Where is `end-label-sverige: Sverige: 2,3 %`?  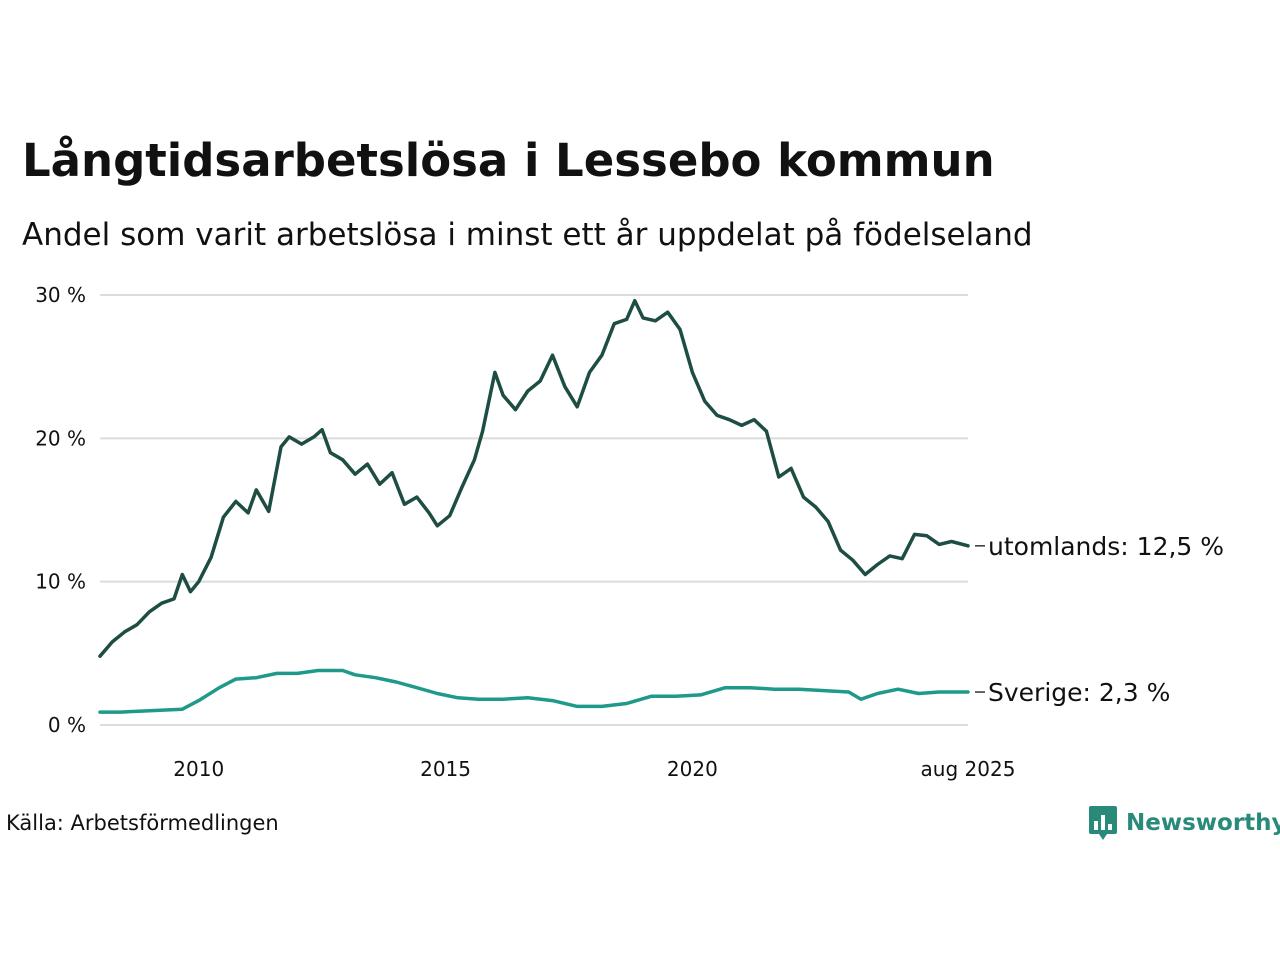 end-label-sverige: Sverige: 2,3 % is located at coordinates (1079, 692).